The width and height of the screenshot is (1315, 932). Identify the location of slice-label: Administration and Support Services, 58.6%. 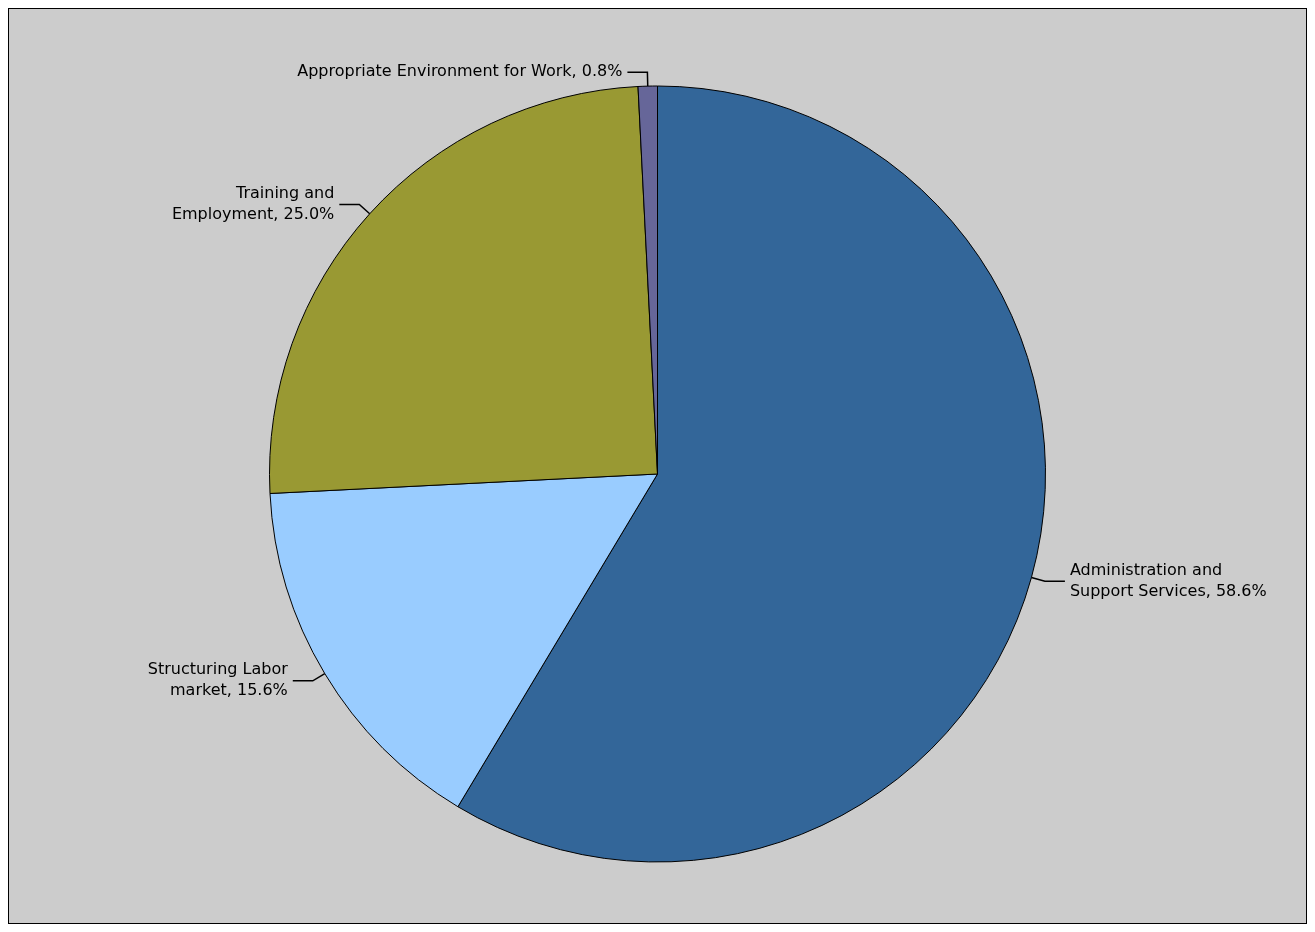
(1168, 579).